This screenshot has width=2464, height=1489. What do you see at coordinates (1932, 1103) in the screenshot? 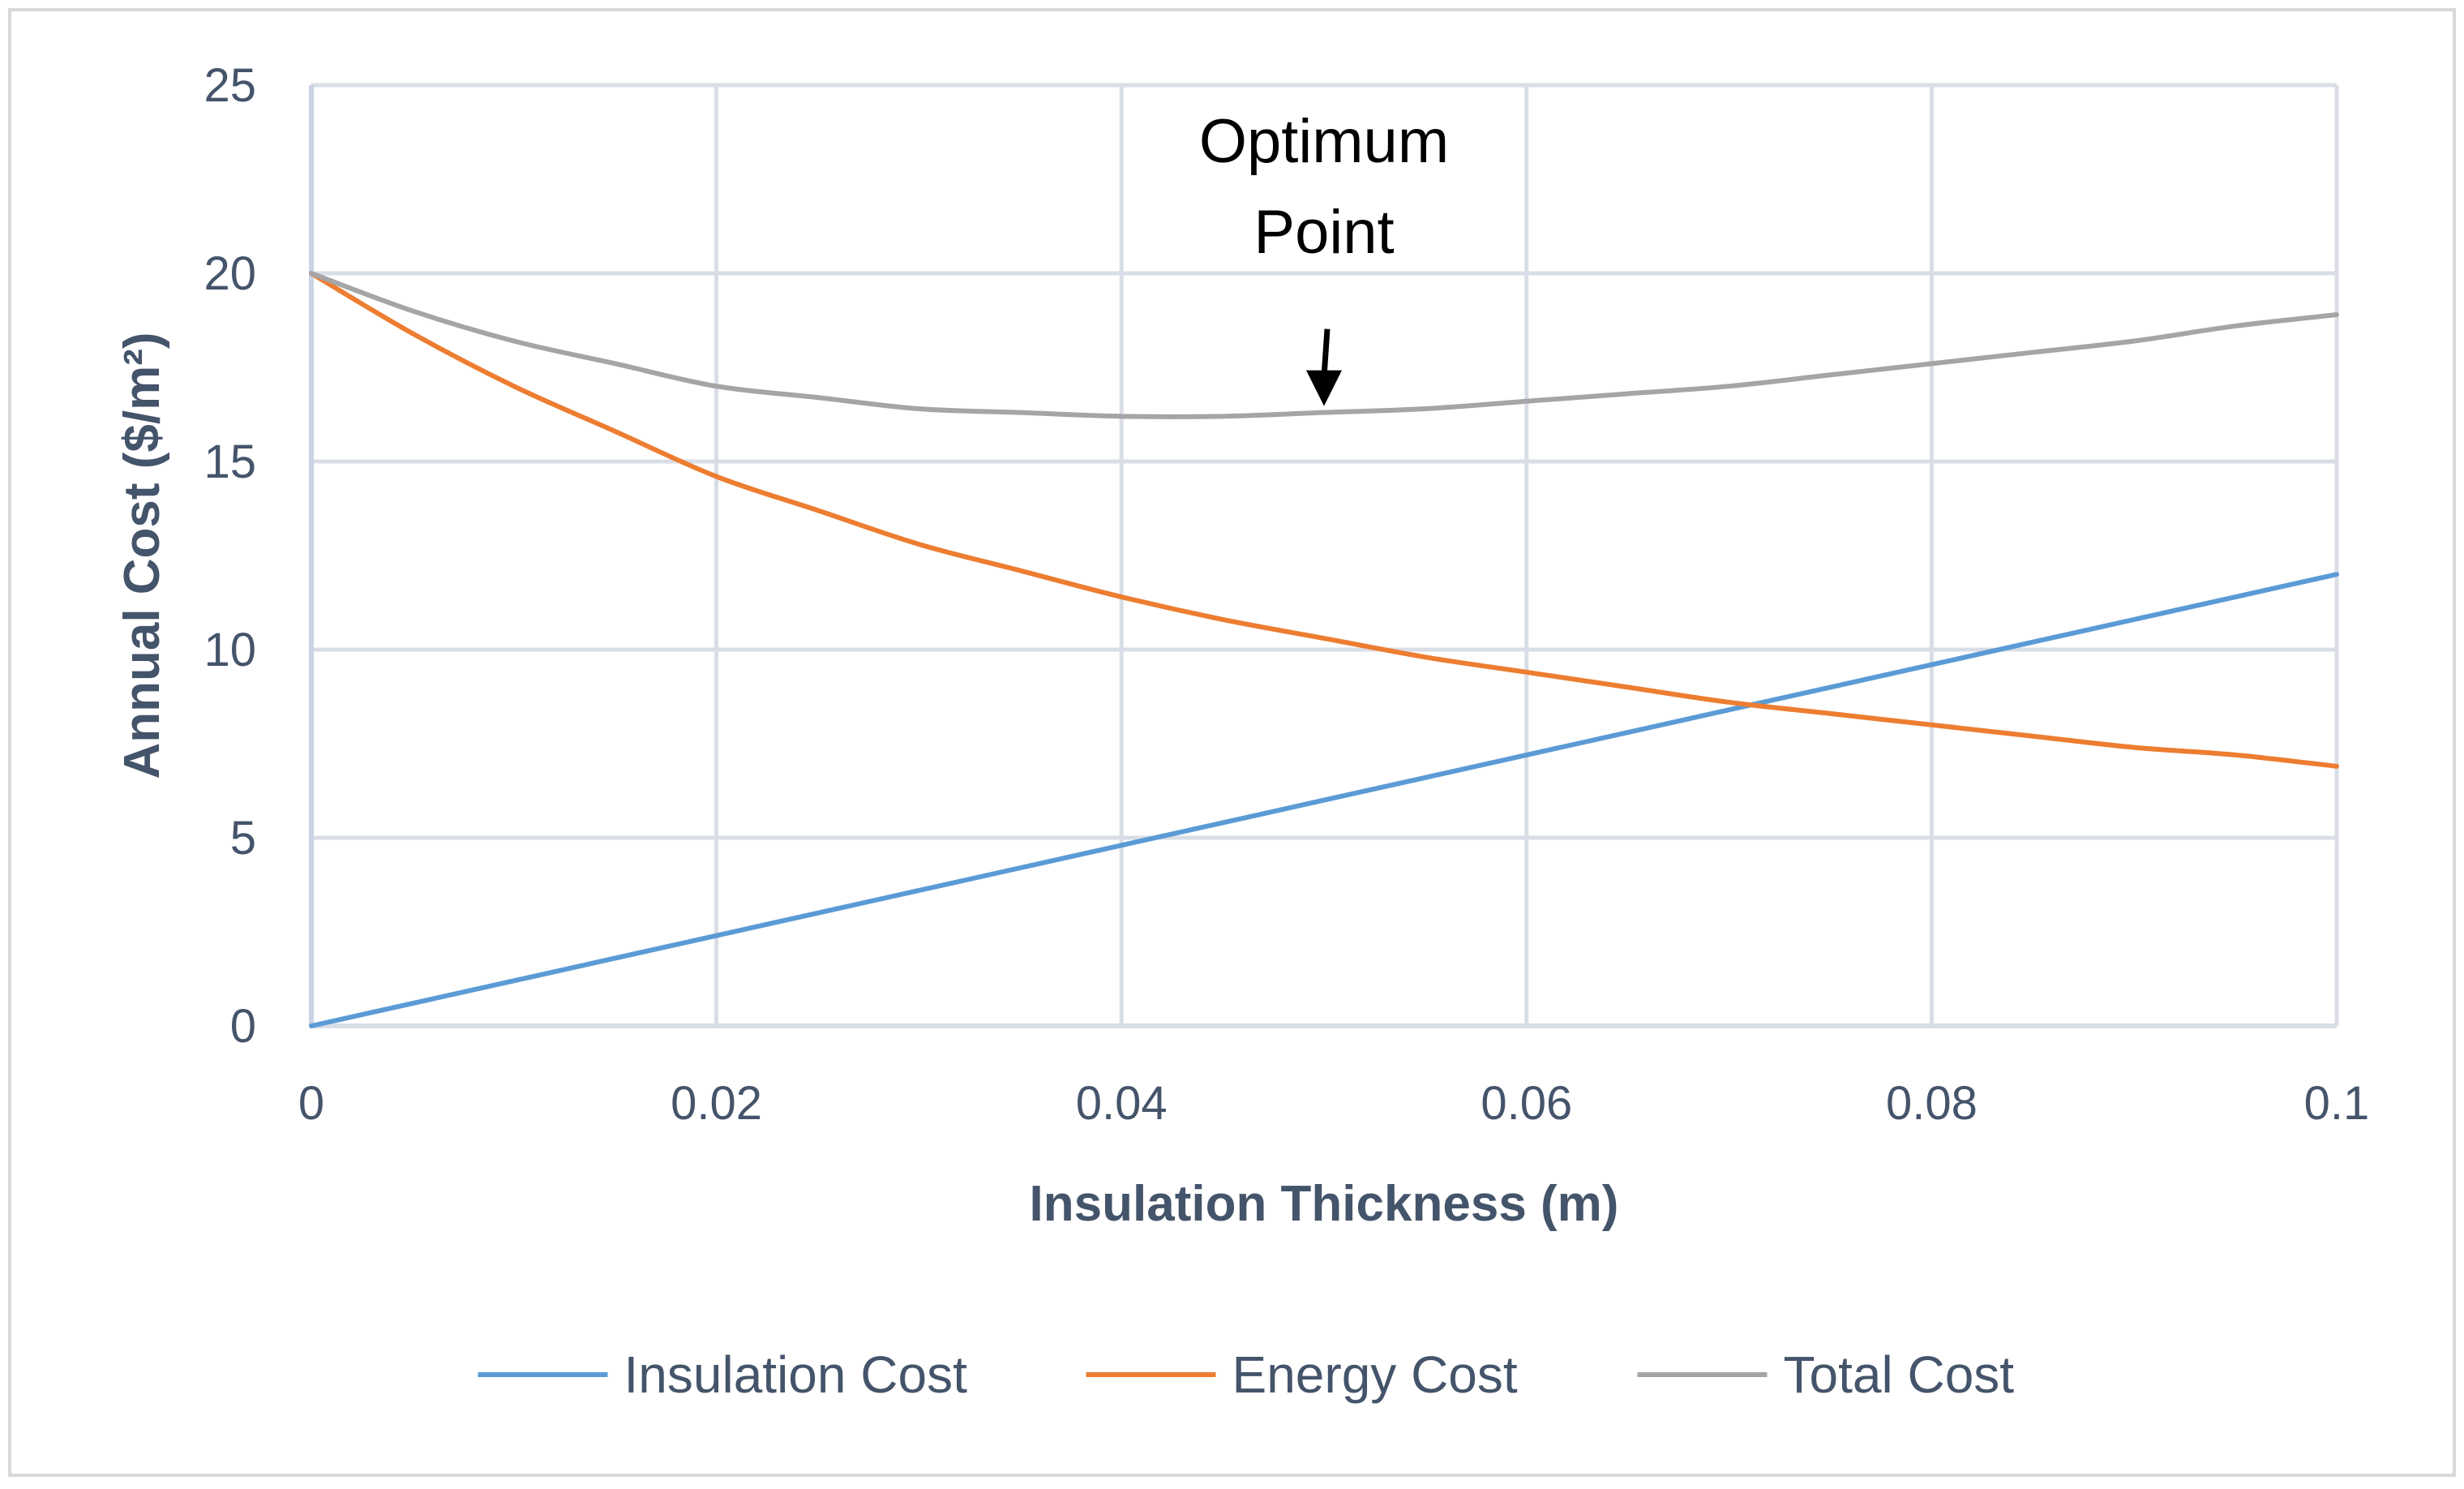
I see `x-tick-label: 0.08` at bounding box center [1932, 1103].